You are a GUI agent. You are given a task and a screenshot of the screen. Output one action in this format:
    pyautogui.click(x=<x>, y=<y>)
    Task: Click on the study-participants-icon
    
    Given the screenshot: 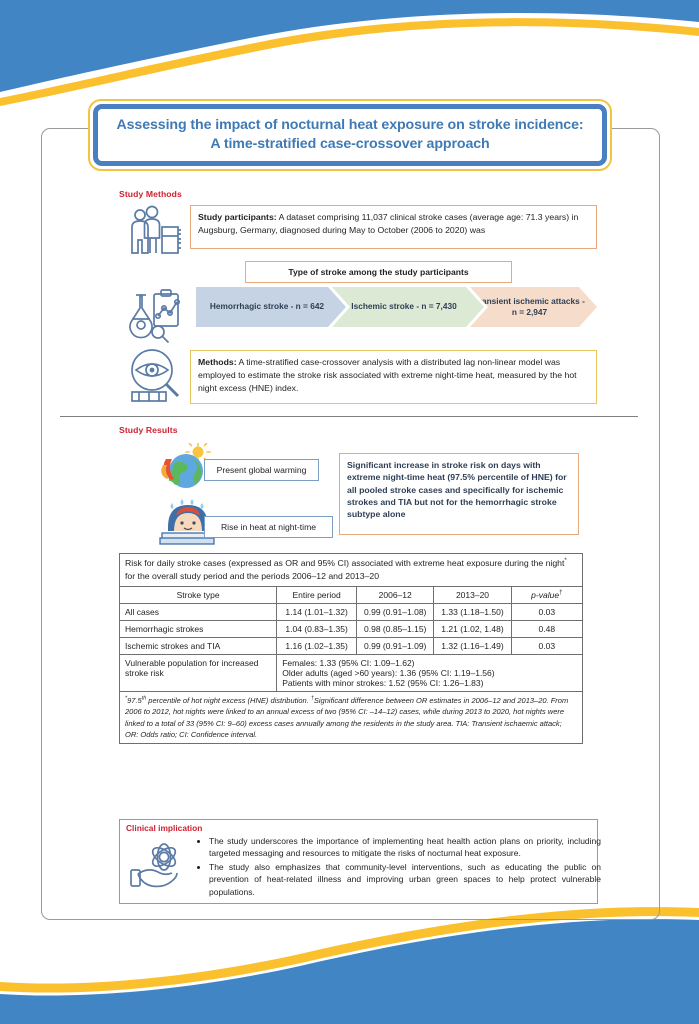 What is the action you would take?
    pyautogui.click(x=156, y=229)
    